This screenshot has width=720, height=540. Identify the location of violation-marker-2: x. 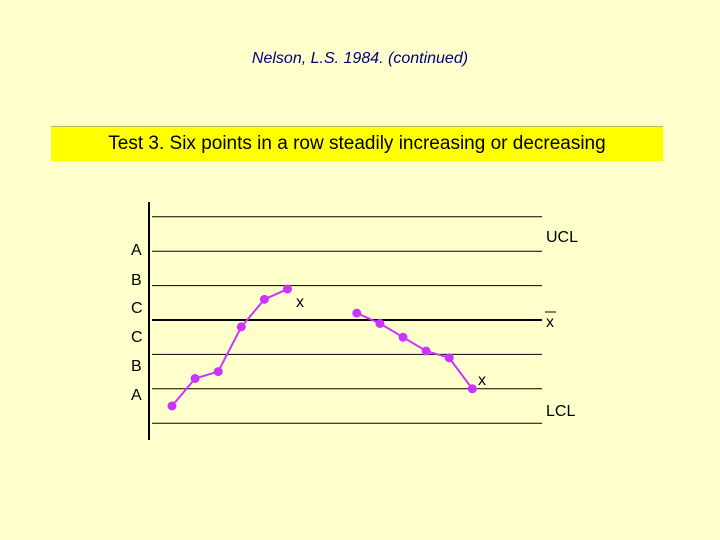
(482, 380).